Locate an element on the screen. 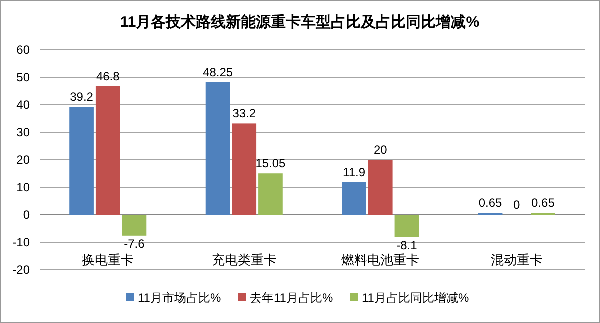 The width and height of the screenshot is (600, 323). x-tick-label: 混动重卡 is located at coordinates (516, 260).